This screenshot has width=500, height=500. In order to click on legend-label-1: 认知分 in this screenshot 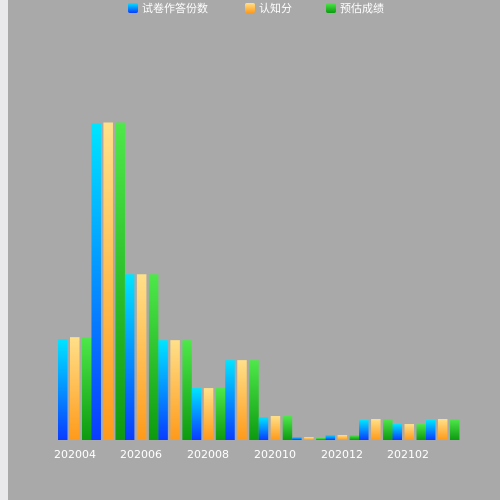, I will do `click(275, 8)`.